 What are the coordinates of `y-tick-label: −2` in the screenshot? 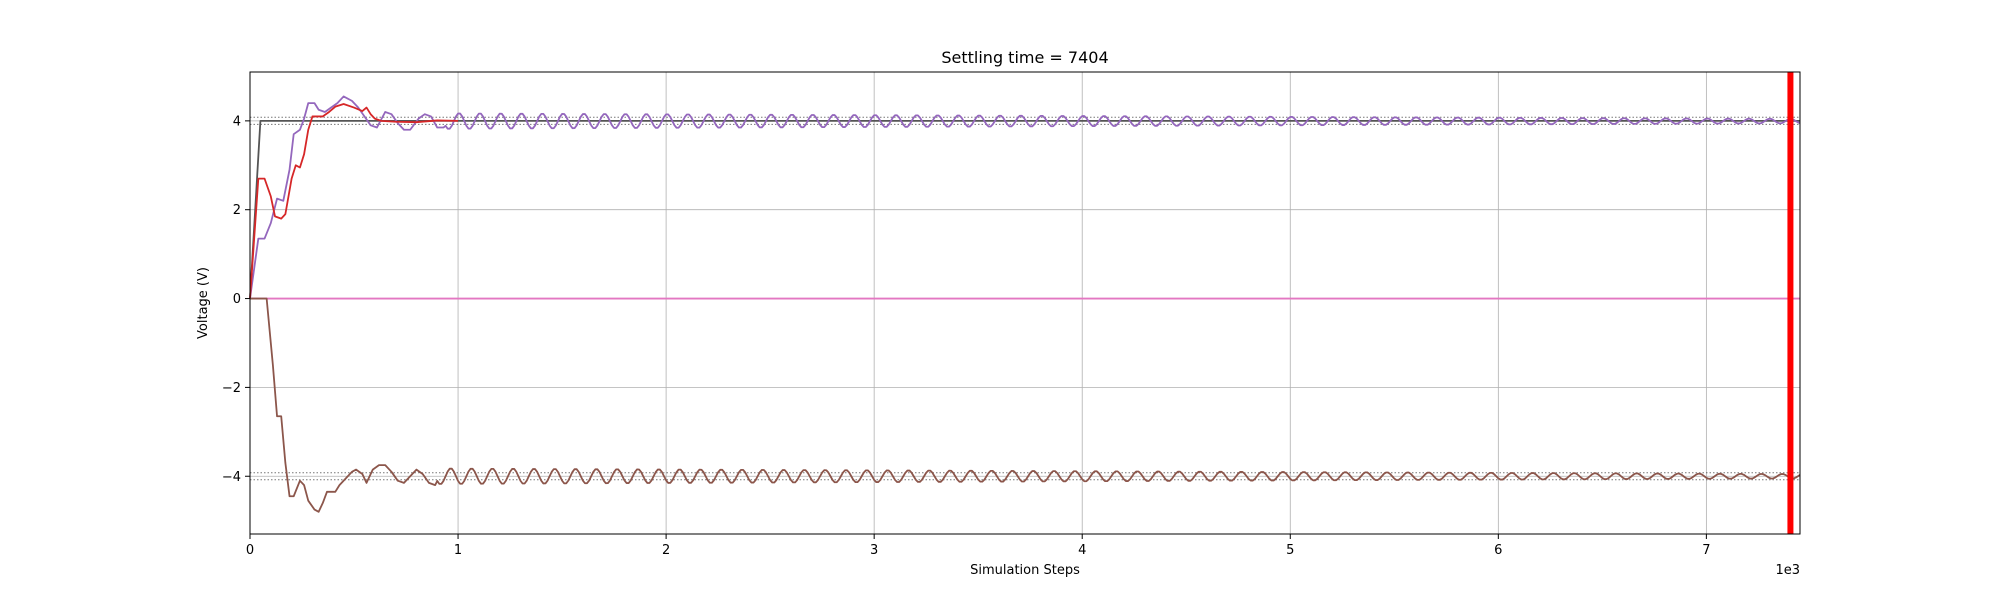 It's located at (231, 388).